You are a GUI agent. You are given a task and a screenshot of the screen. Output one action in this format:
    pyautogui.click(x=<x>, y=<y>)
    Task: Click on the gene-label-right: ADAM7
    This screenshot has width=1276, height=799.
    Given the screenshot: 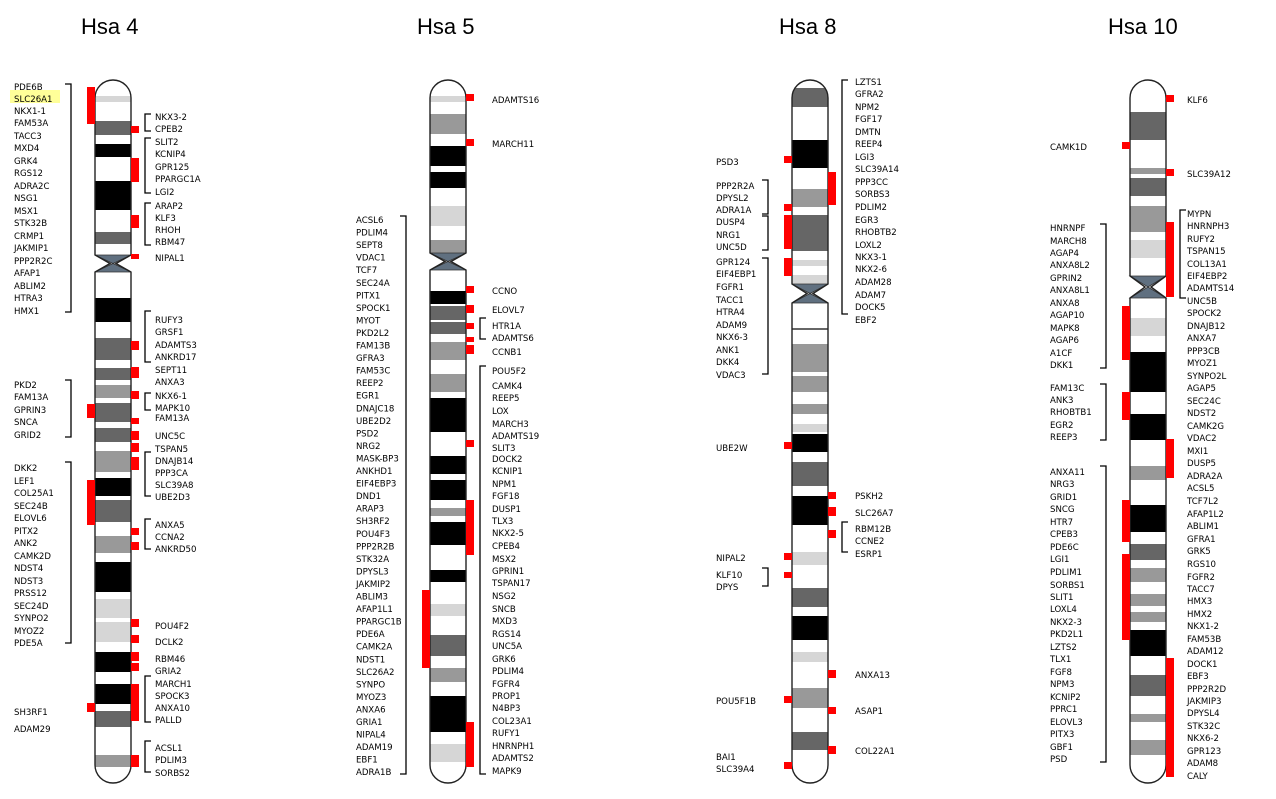 What is the action you would take?
    pyautogui.click(x=870, y=296)
    